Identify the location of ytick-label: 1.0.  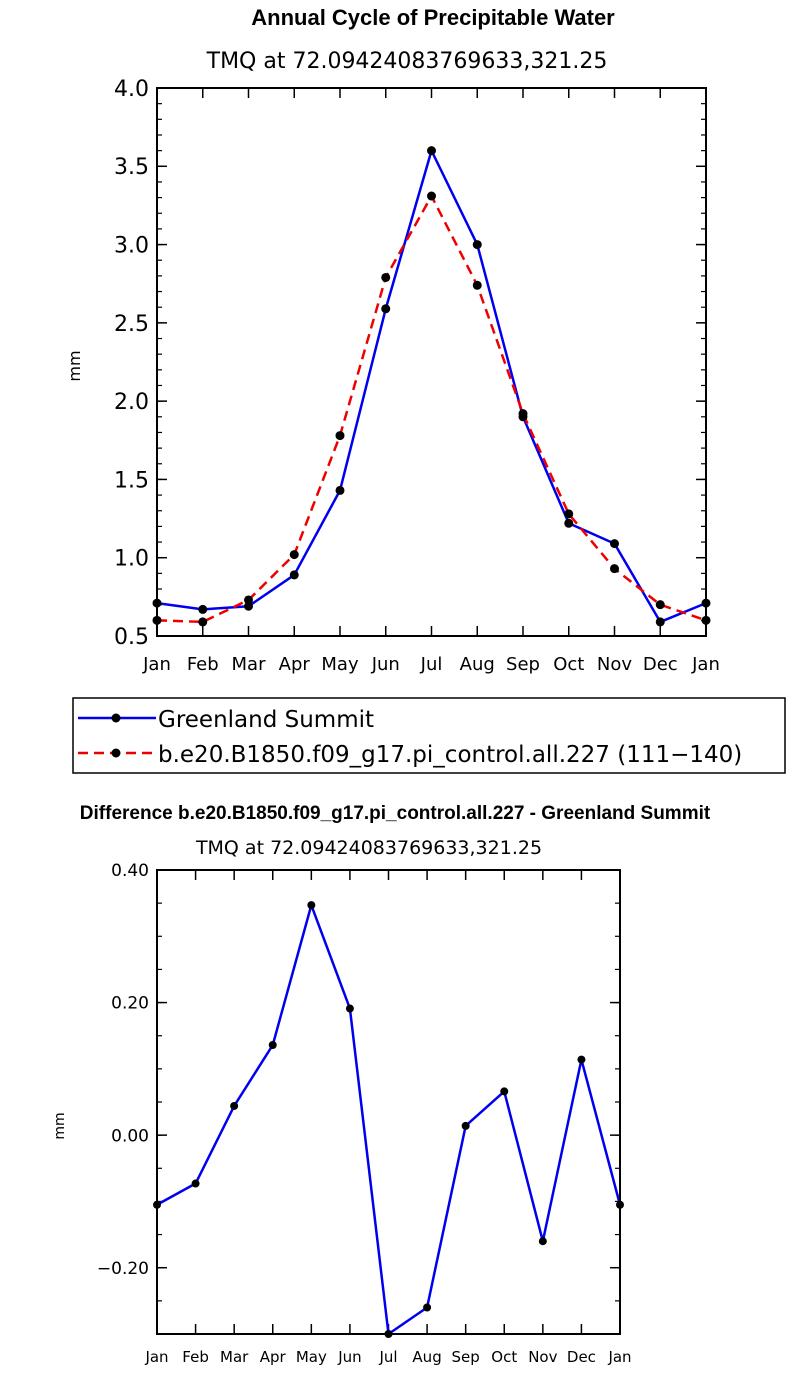
(131, 559).